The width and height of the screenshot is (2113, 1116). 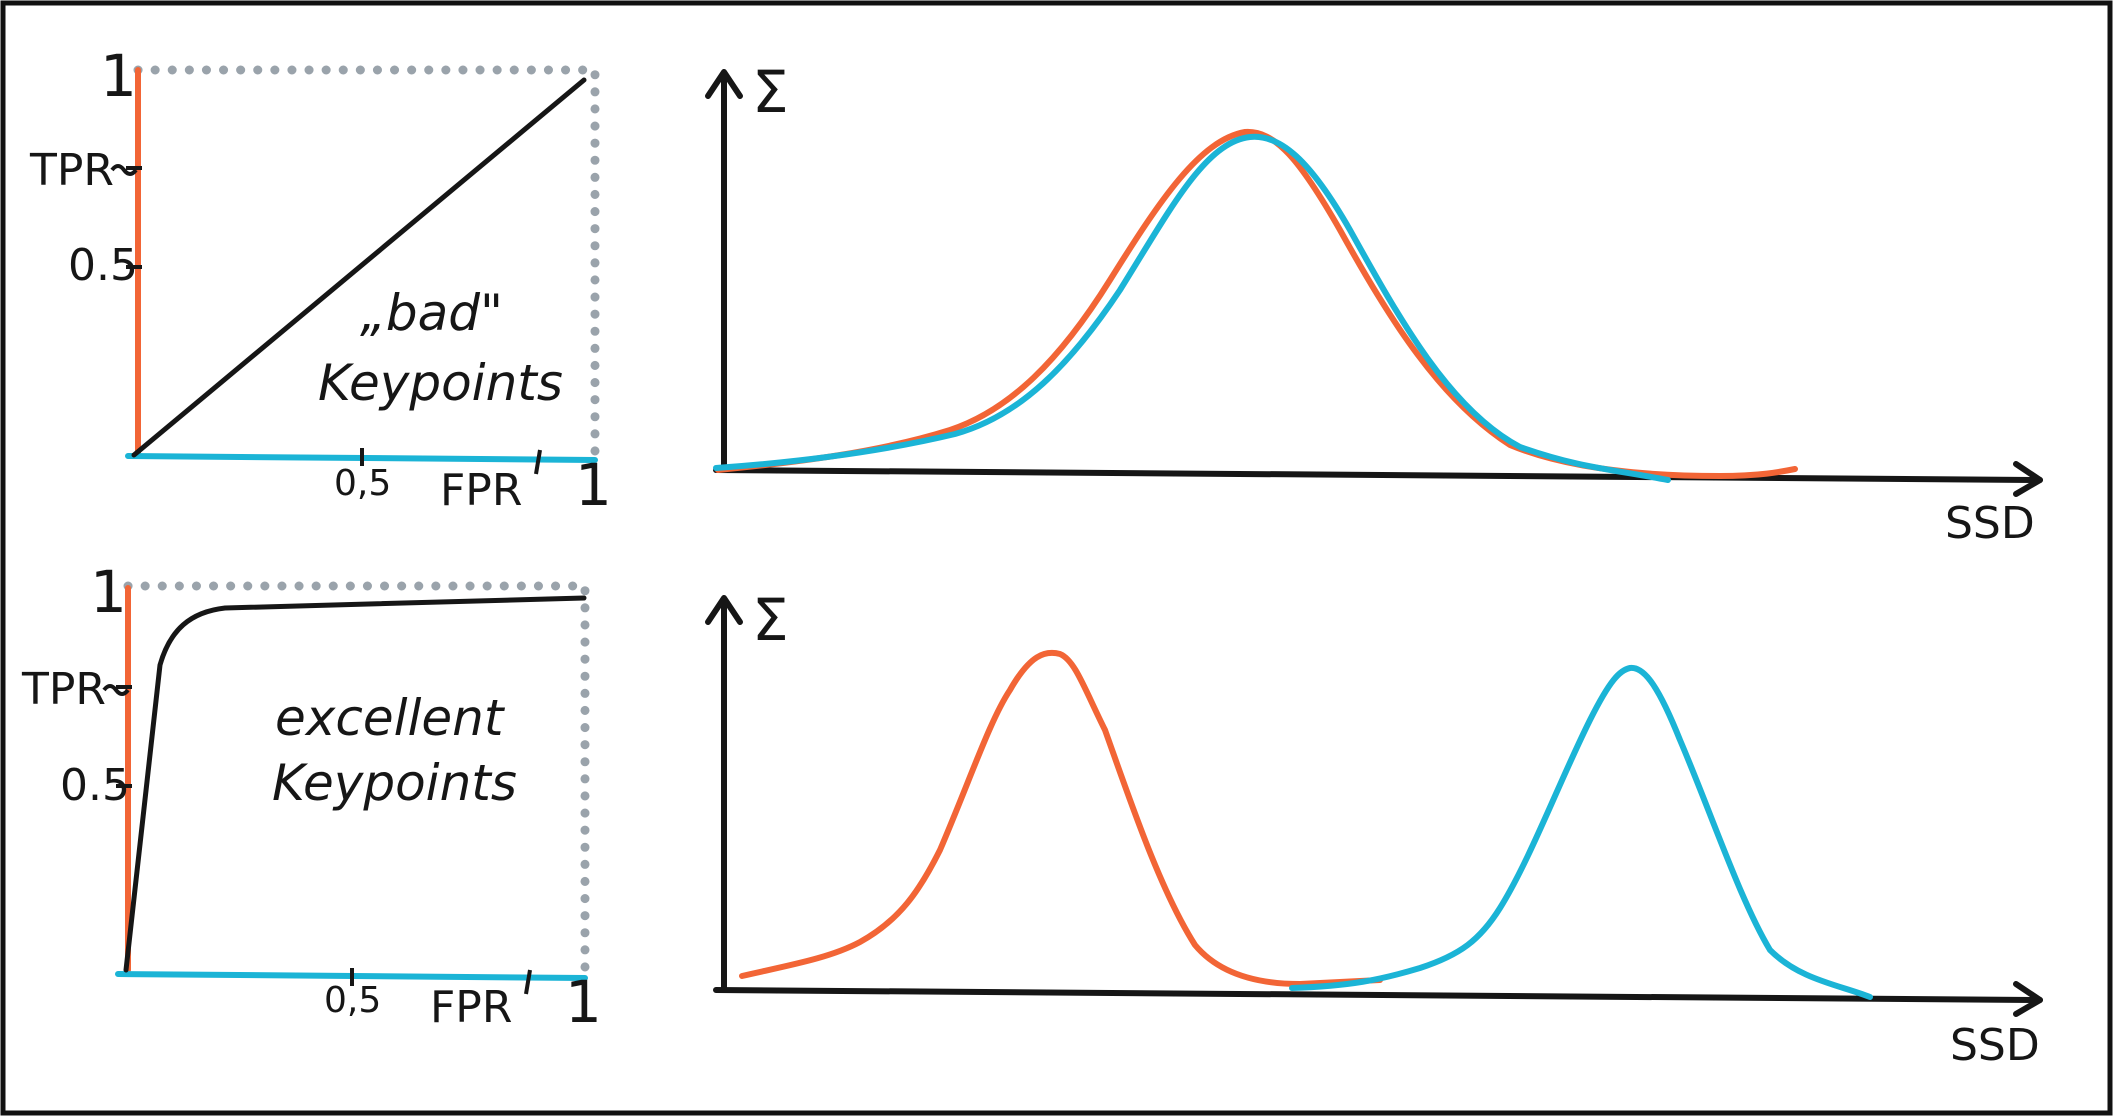 What do you see at coordinates (95, 785) in the screenshot?
I see `roc-excellent-y-half: 0.5` at bounding box center [95, 785].